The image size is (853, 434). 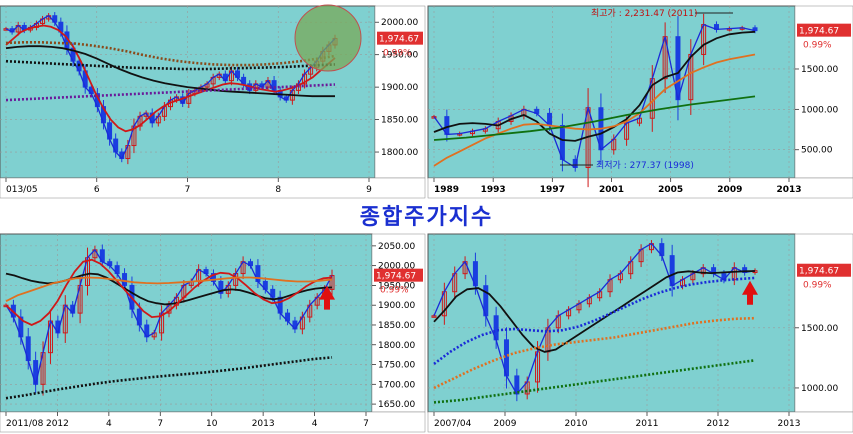 I want to click on x-tick-label: 2001, so click(x=611, y=190).